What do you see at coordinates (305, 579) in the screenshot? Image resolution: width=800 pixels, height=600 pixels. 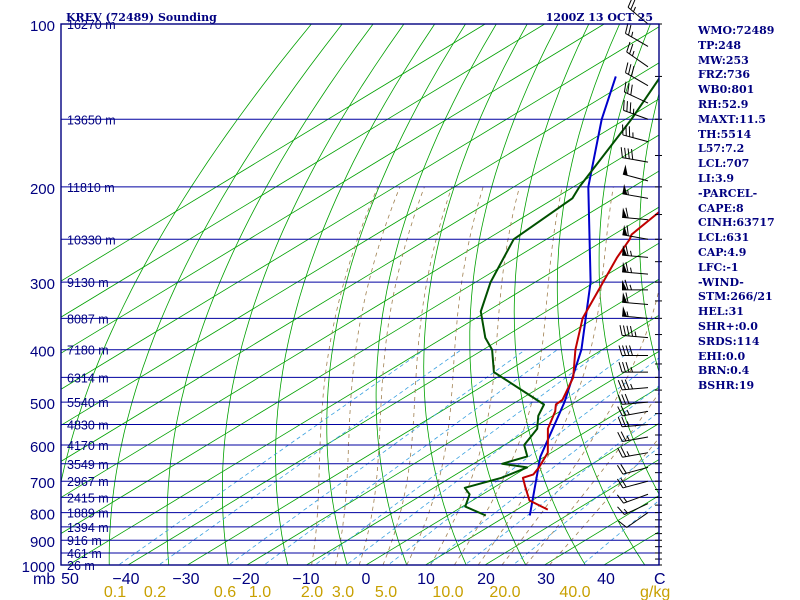 I see `temperature-tick-label: −10` at bounding box center [305, 579].